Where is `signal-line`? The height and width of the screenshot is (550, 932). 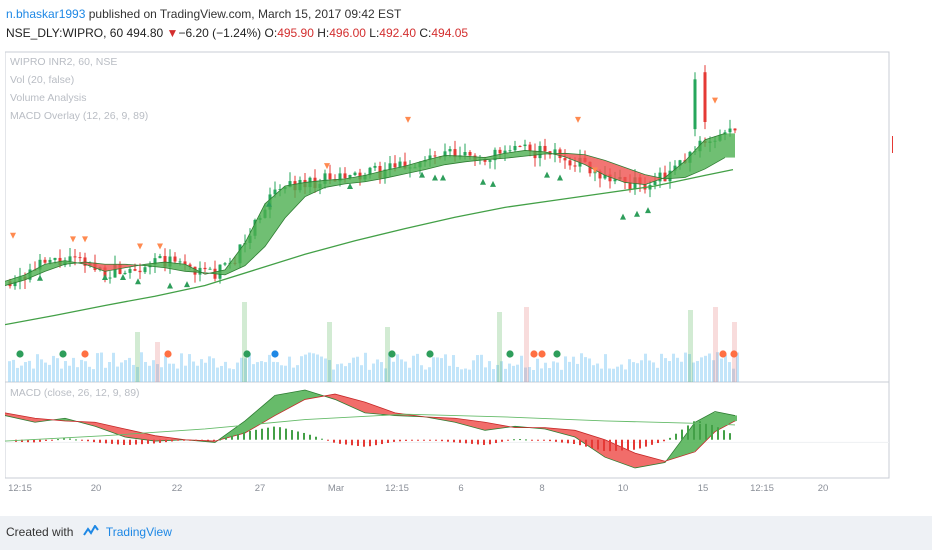 signal-line is located at coordinates (370, 427).